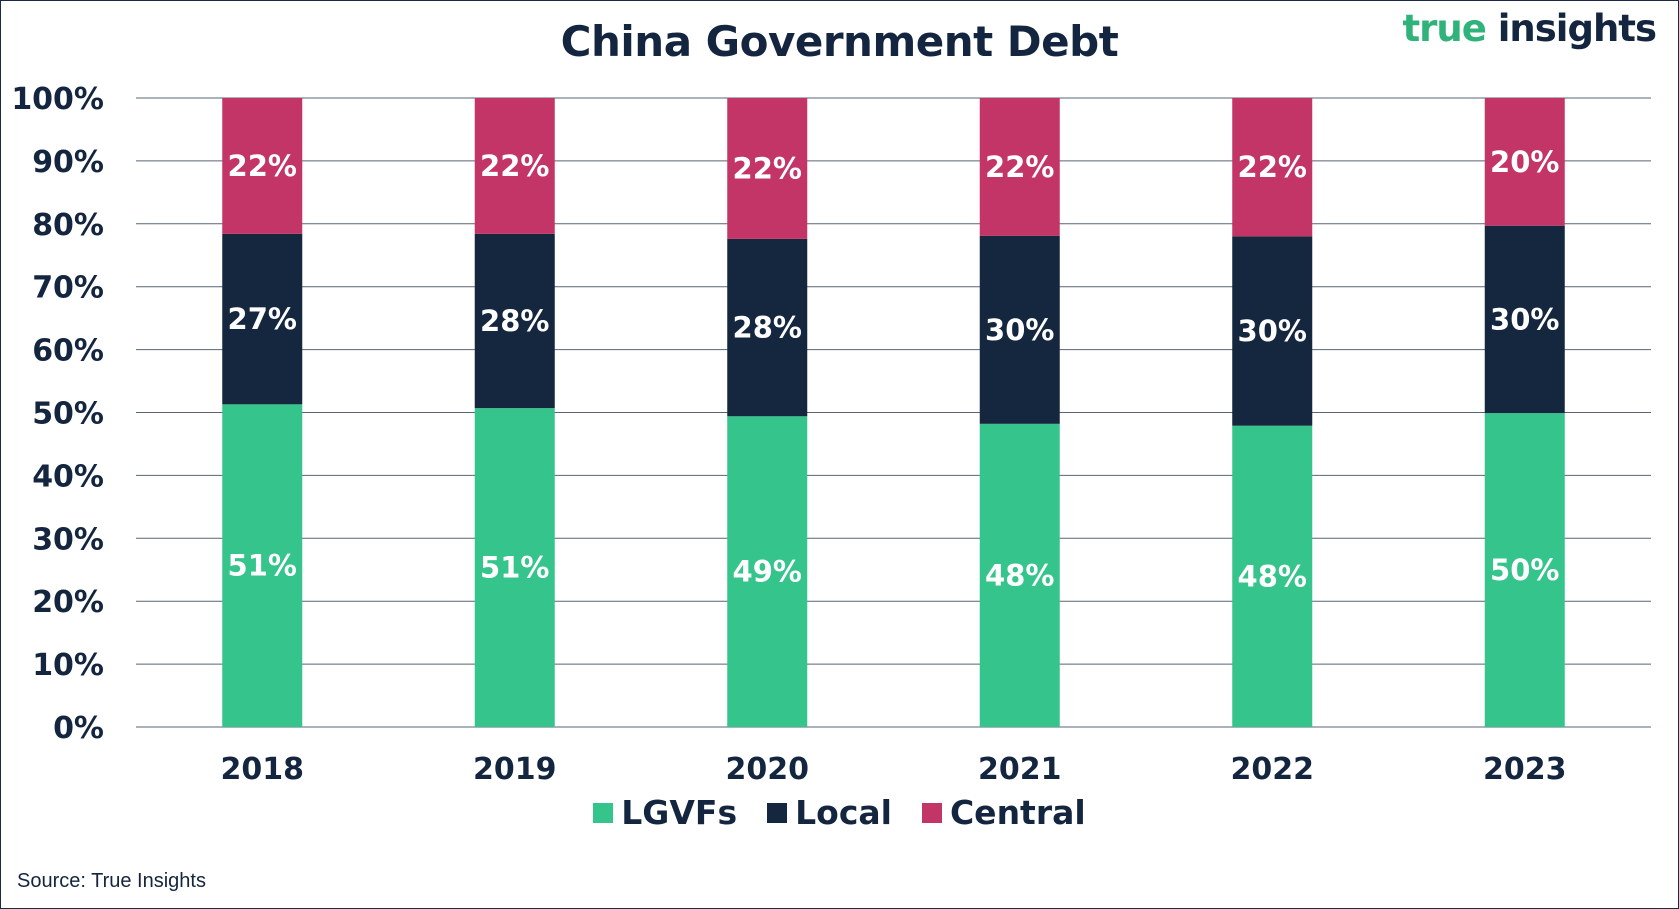 The image size is (1679, 909). I want to click on x-tick-label: 2022, so click(1273, 769).